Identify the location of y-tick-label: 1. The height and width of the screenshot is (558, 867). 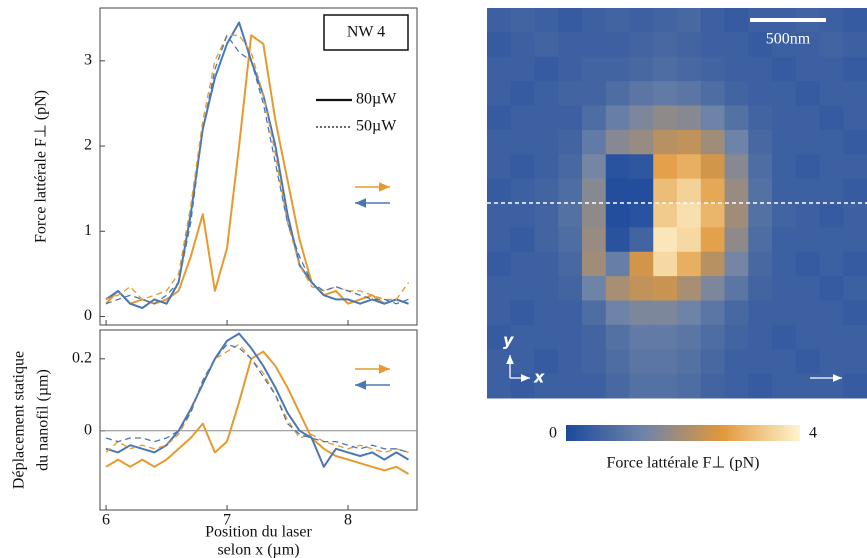
(88, 230).